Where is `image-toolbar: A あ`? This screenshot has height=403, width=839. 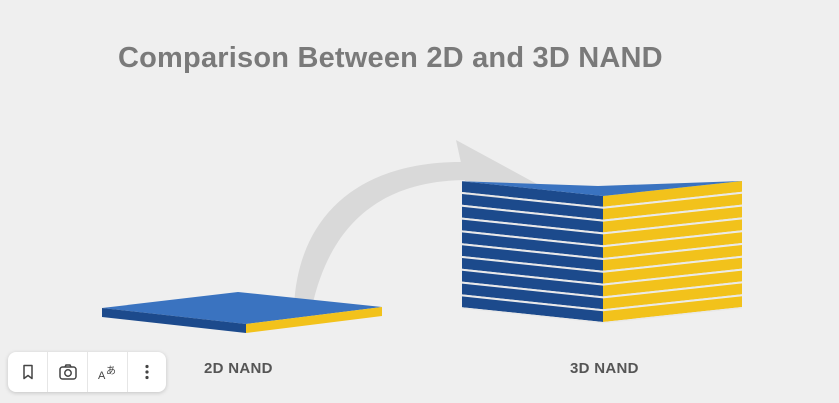
image-toolbar: A あ is located at coordinates (87, 372).